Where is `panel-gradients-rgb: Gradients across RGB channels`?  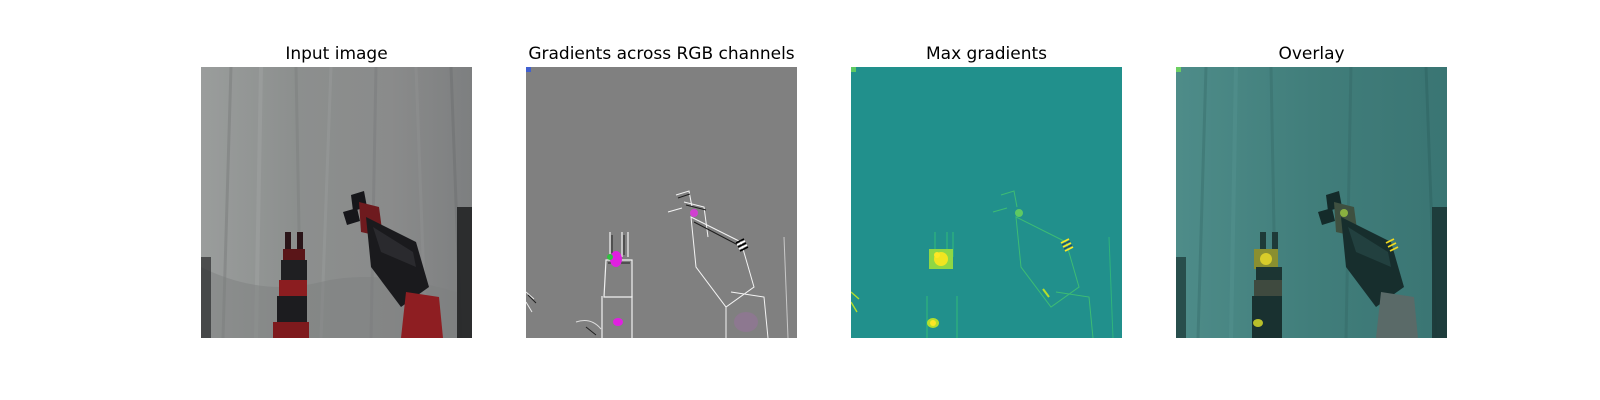 panel-gradients-rgb: Gradients across RGB channels is located at coordinates (661, 189).